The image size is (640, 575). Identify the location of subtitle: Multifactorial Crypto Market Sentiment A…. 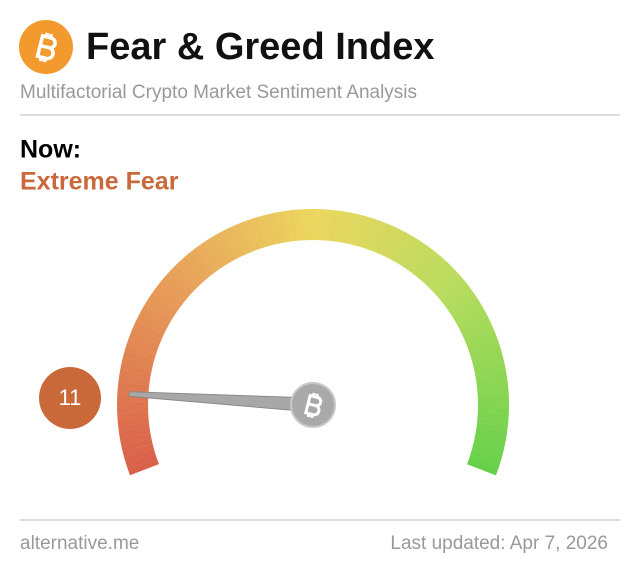
(218, 92).